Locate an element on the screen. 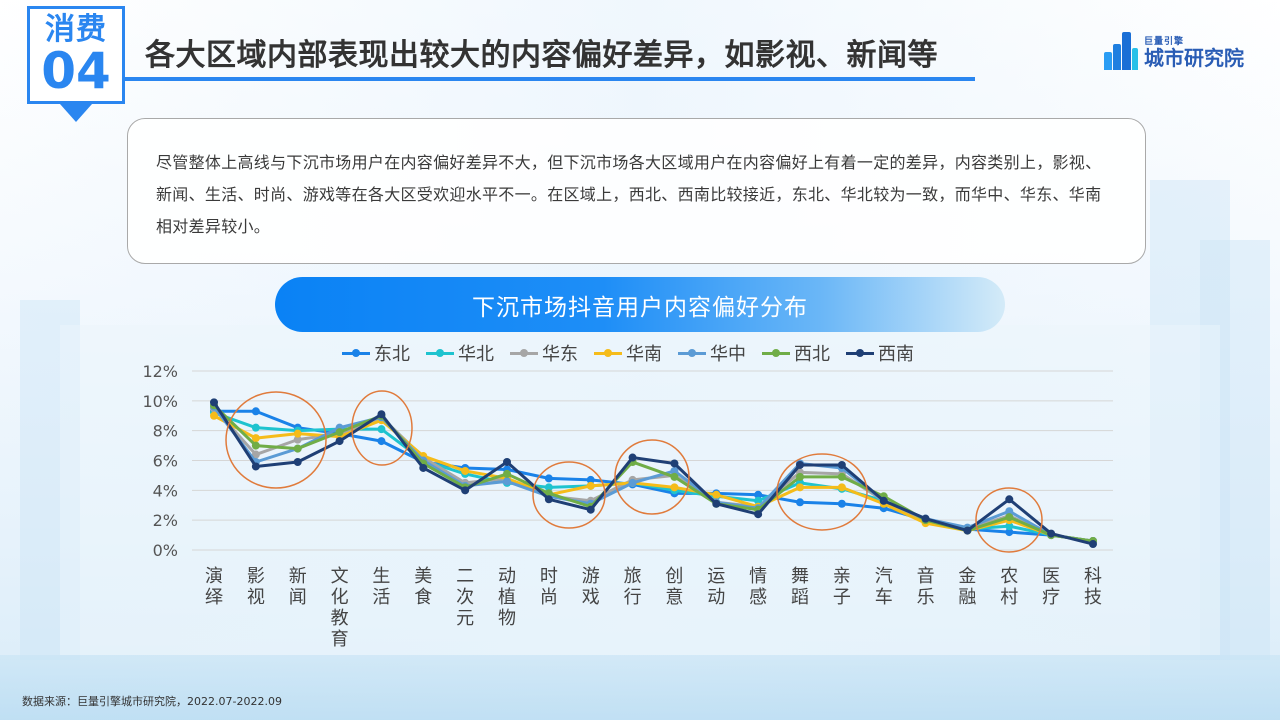 The image size is (1280, 720). page-title: 各大区域内部表现出较大的内容偏好差异，如影视、新闻等 is located at coordinates (541, 55).